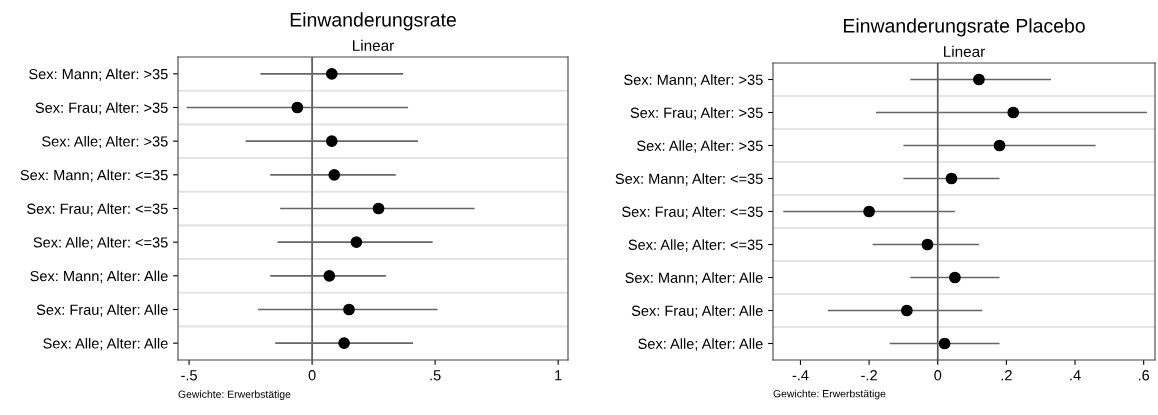  What do you see at coordinates (1075, 375) in the screenshot?
I see `x-tick-label: .4` at bounding box center [1075, 375].